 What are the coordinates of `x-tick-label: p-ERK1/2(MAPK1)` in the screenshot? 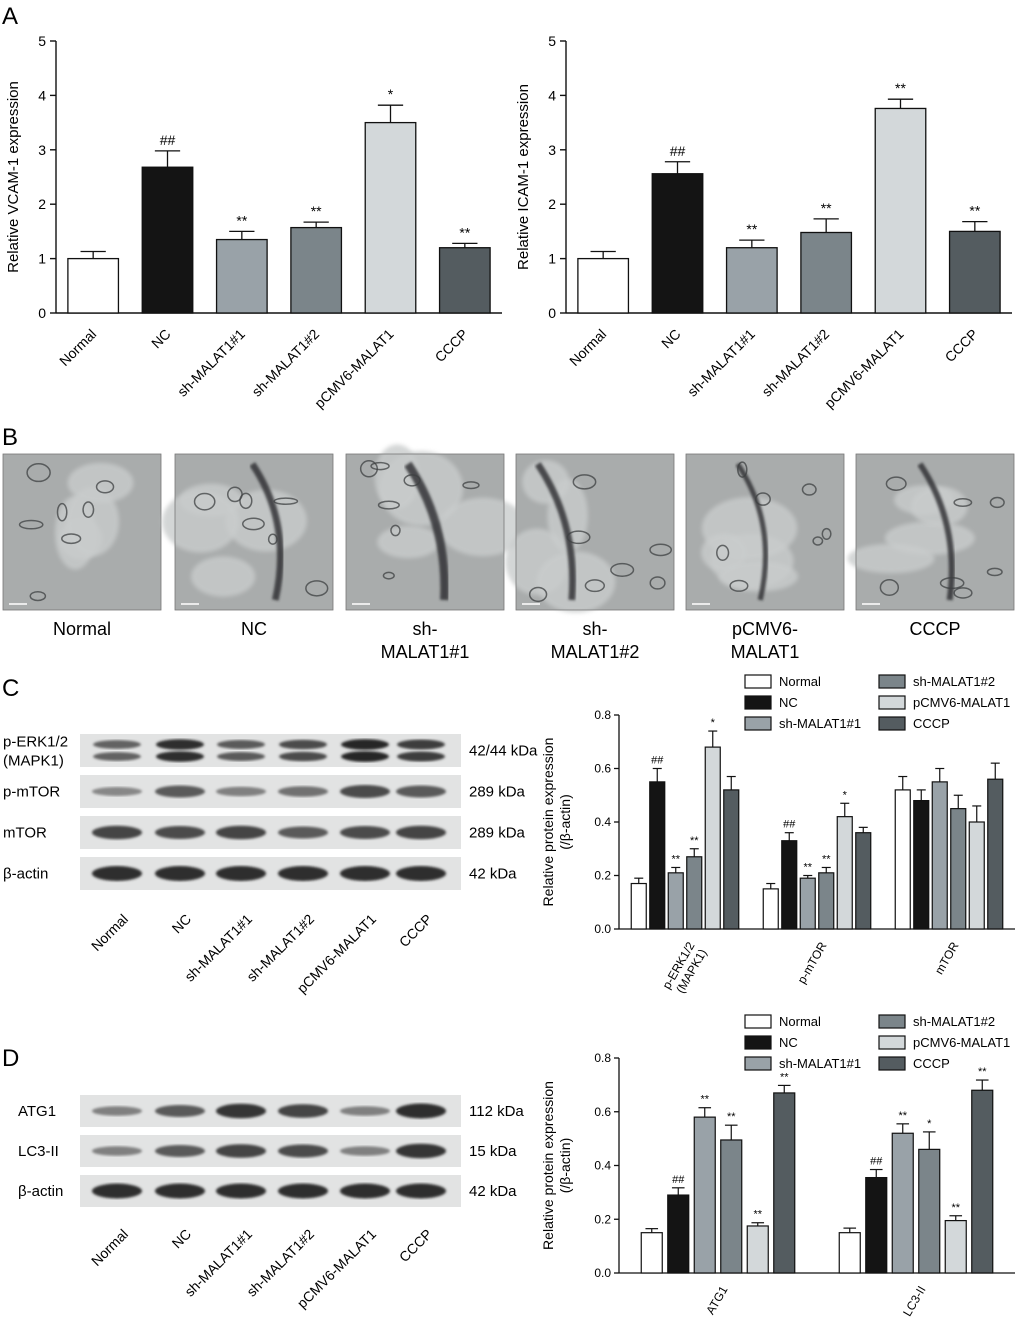 It's located at (684, 968).